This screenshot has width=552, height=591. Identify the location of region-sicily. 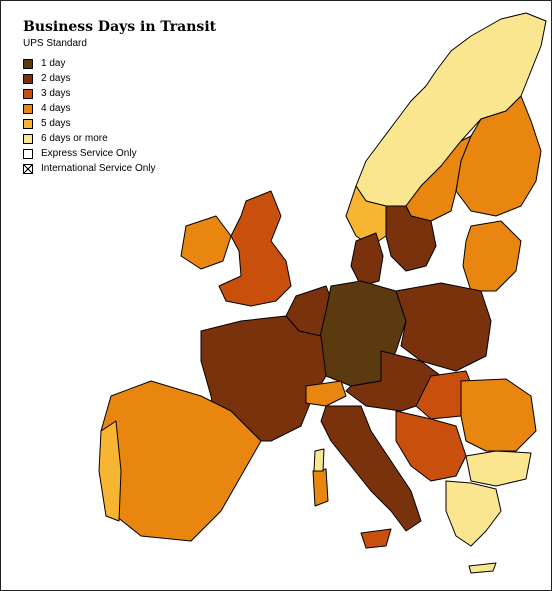
(376, 538).